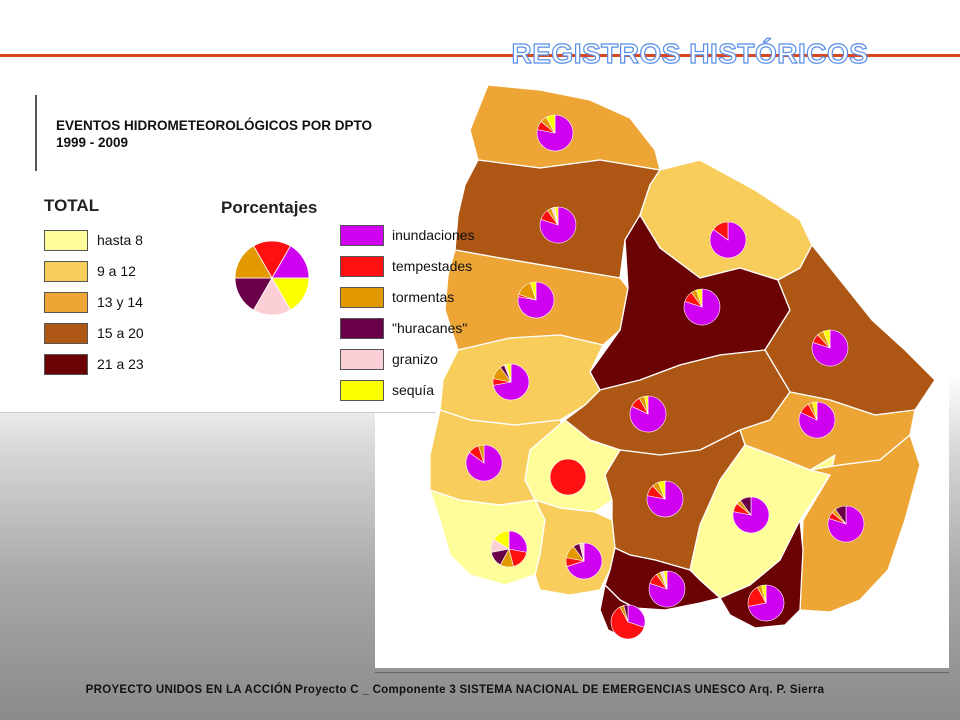 Image resolution: width=960 pixels, height=720 pixels. I want to click on dept-colonia, so click(487, 537).